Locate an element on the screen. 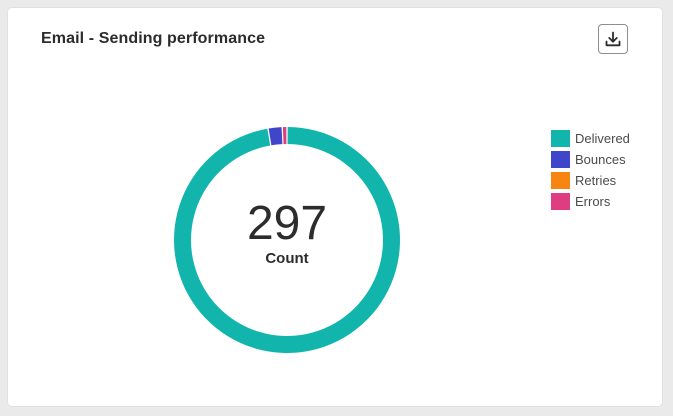  legend-label: Retries is located at coordinates (596, 180).